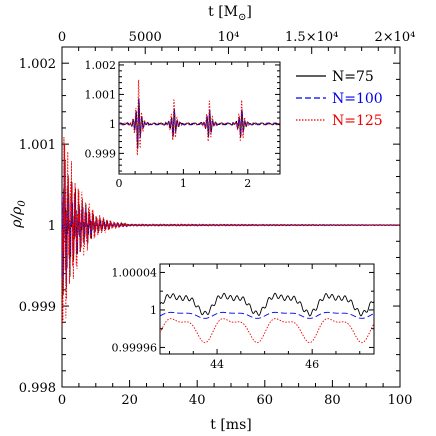 This screenshot has height=436, width=436. I want to click on inset-upper: 0 1 2 0.999 1 1.001 1.002, so click(183, 124).